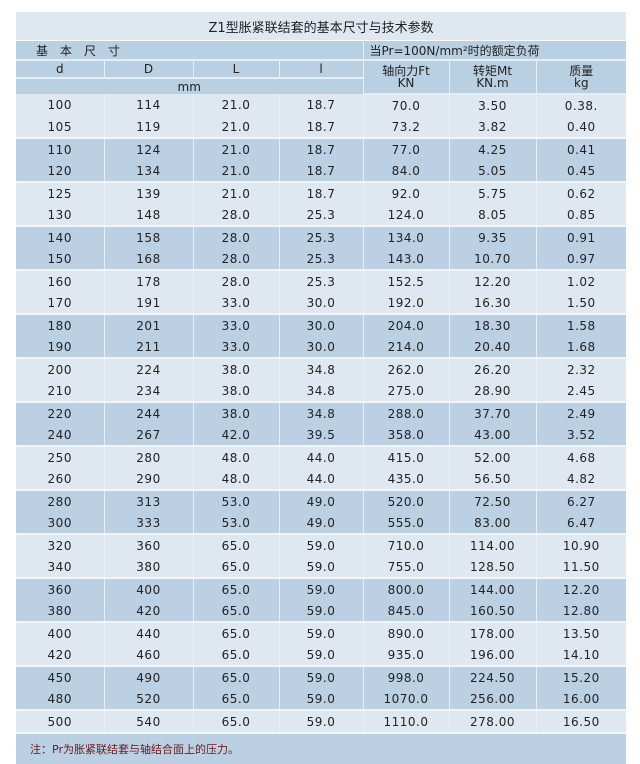 This screenshot has height=764, width=640. I want to click on table-cell: 210, so click(60, 391).